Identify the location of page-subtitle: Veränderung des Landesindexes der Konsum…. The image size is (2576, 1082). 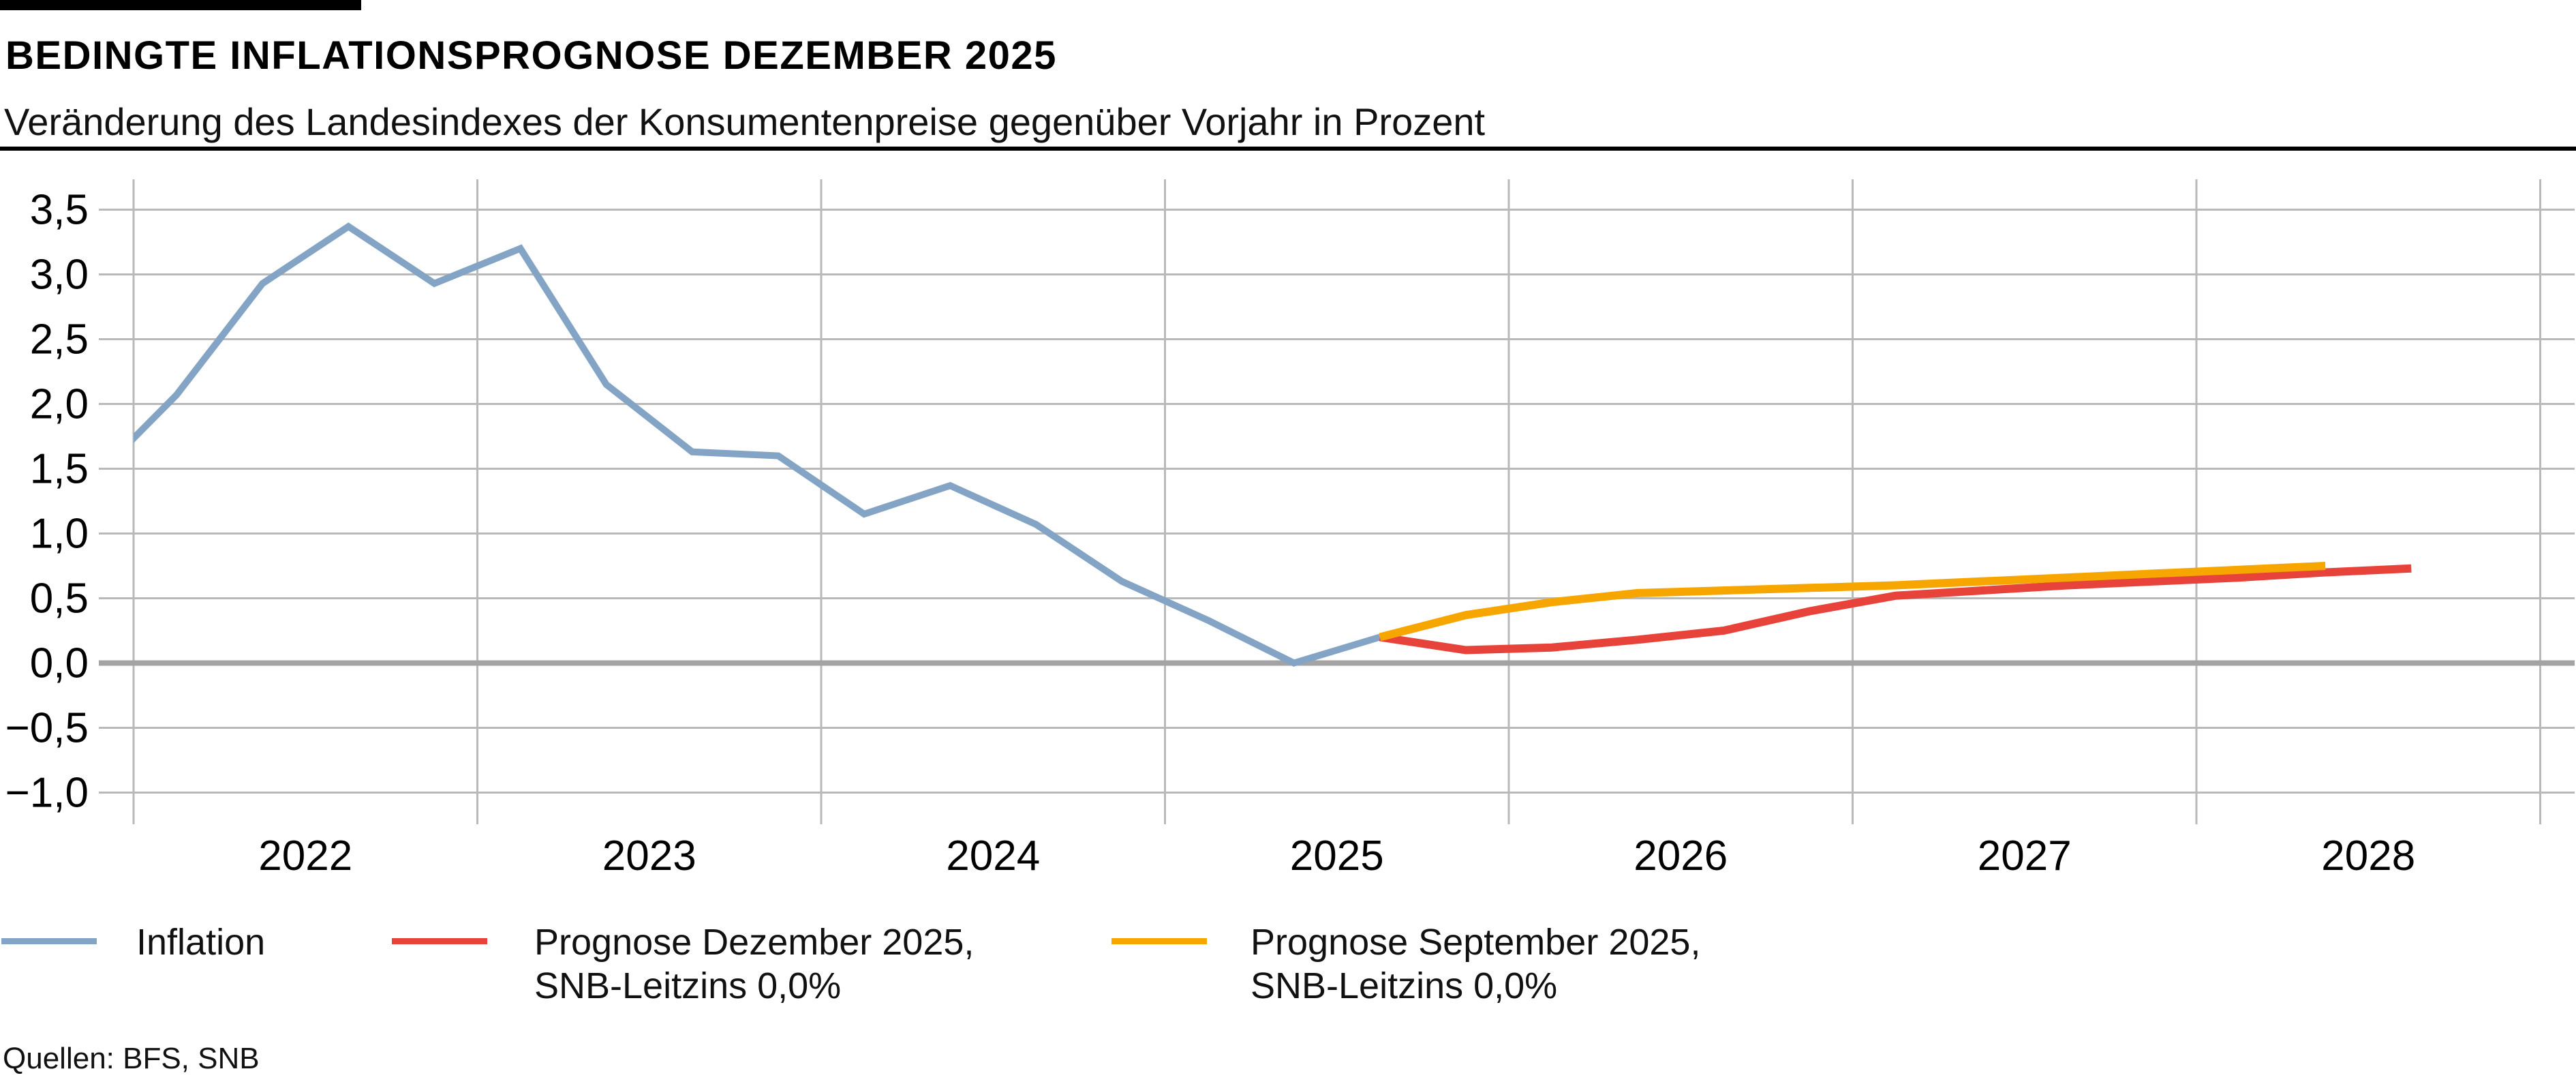
(745, 121).